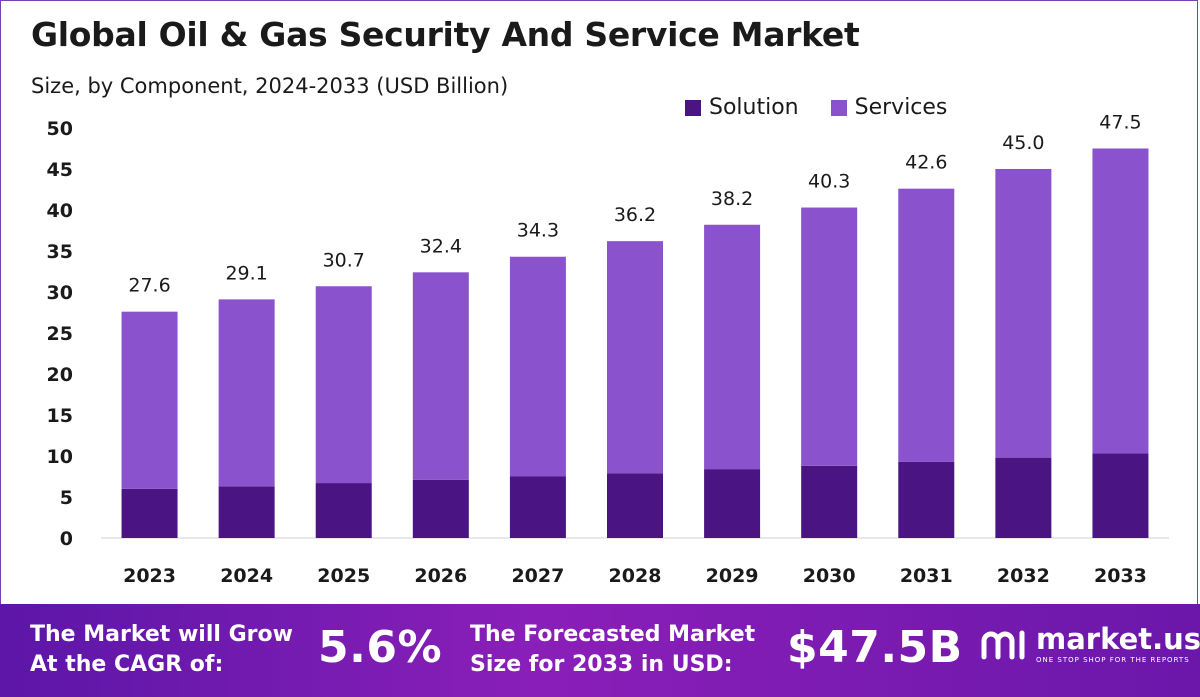  What do you see at coordinates (1023, 576) in the screenshot?
I see `x-tick-label: 2032` at bounding box center [1023, 576].